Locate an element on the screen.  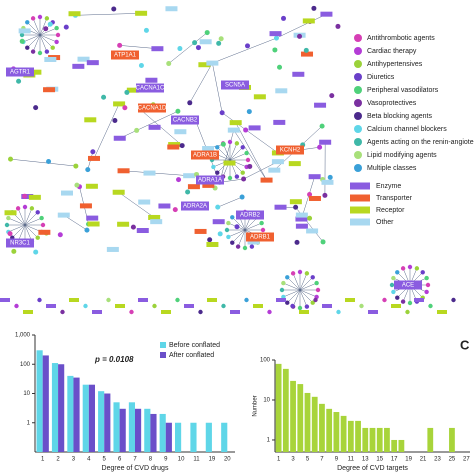
legend-label: Lipid modifying agents is located at coordinates (402, 155).